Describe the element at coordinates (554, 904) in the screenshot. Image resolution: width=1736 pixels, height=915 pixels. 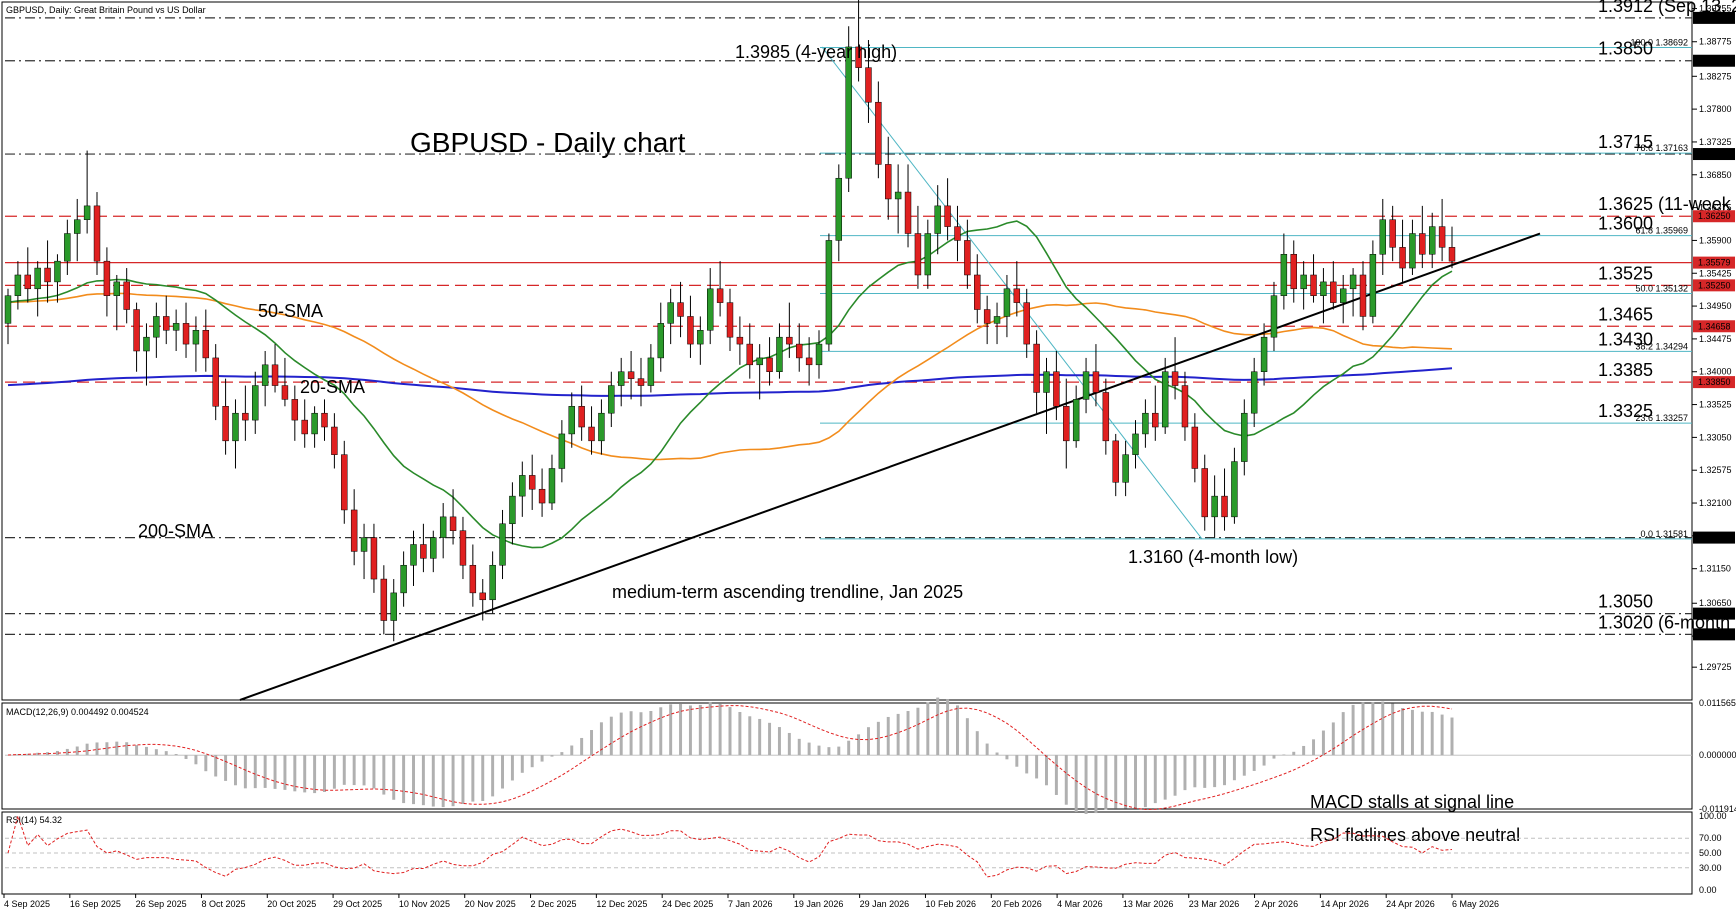
I see `time-tick-label: 2 Dec 2025` at that location.